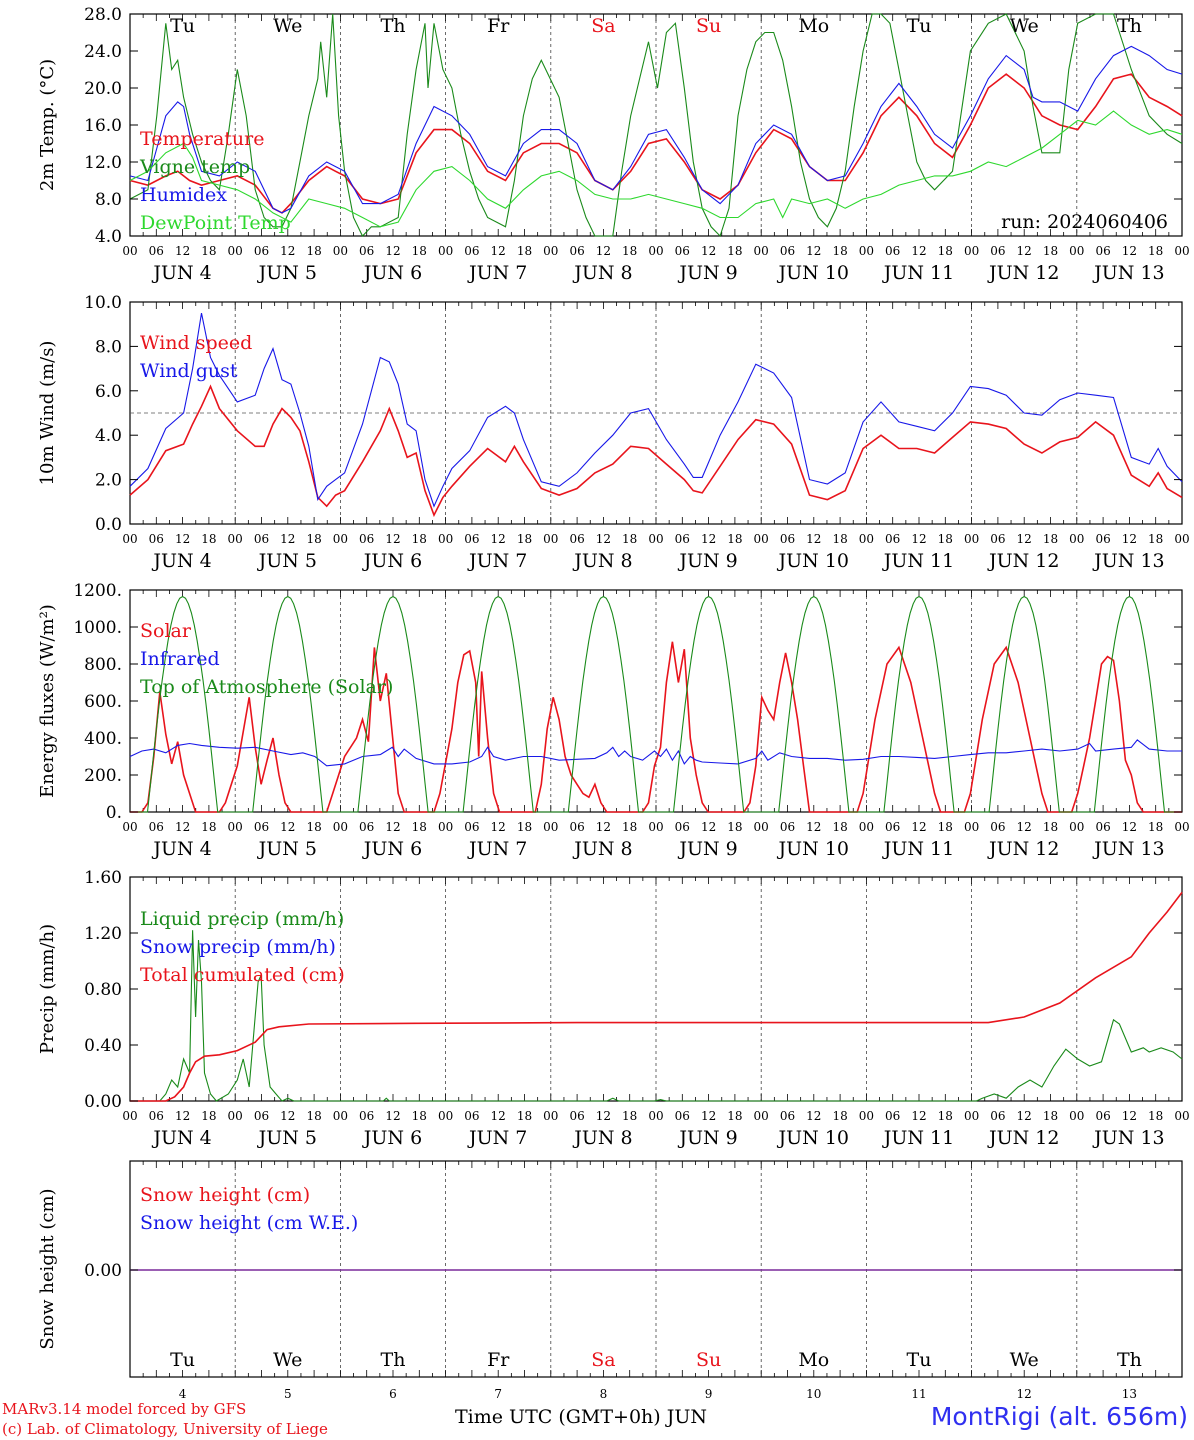  Describe the element at coordinates (708, 1360) in the screenshot. I see `weekday-label: Su` at that location.